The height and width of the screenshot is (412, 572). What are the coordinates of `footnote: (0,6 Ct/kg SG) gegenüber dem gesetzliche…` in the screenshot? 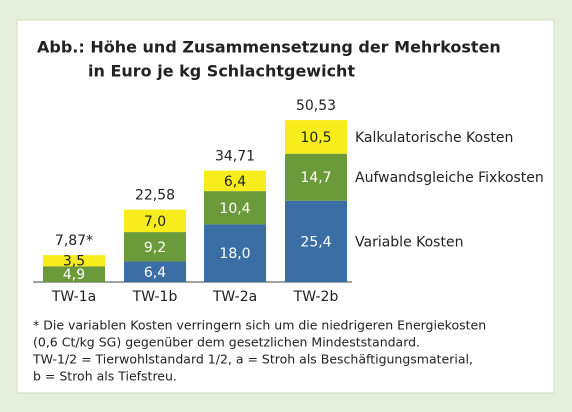 It's located at (226, 342).